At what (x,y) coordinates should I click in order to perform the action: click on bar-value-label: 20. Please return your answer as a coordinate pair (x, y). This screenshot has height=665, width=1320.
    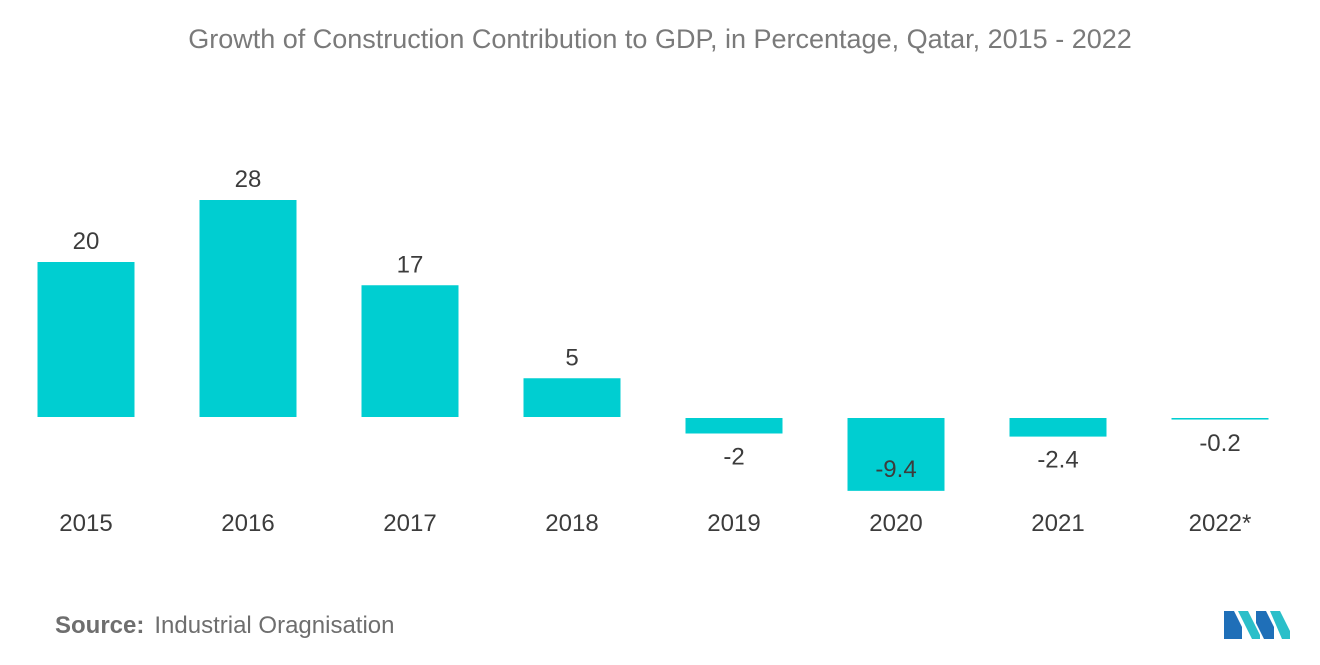
    Looking at the image, I should click on (86, 241).